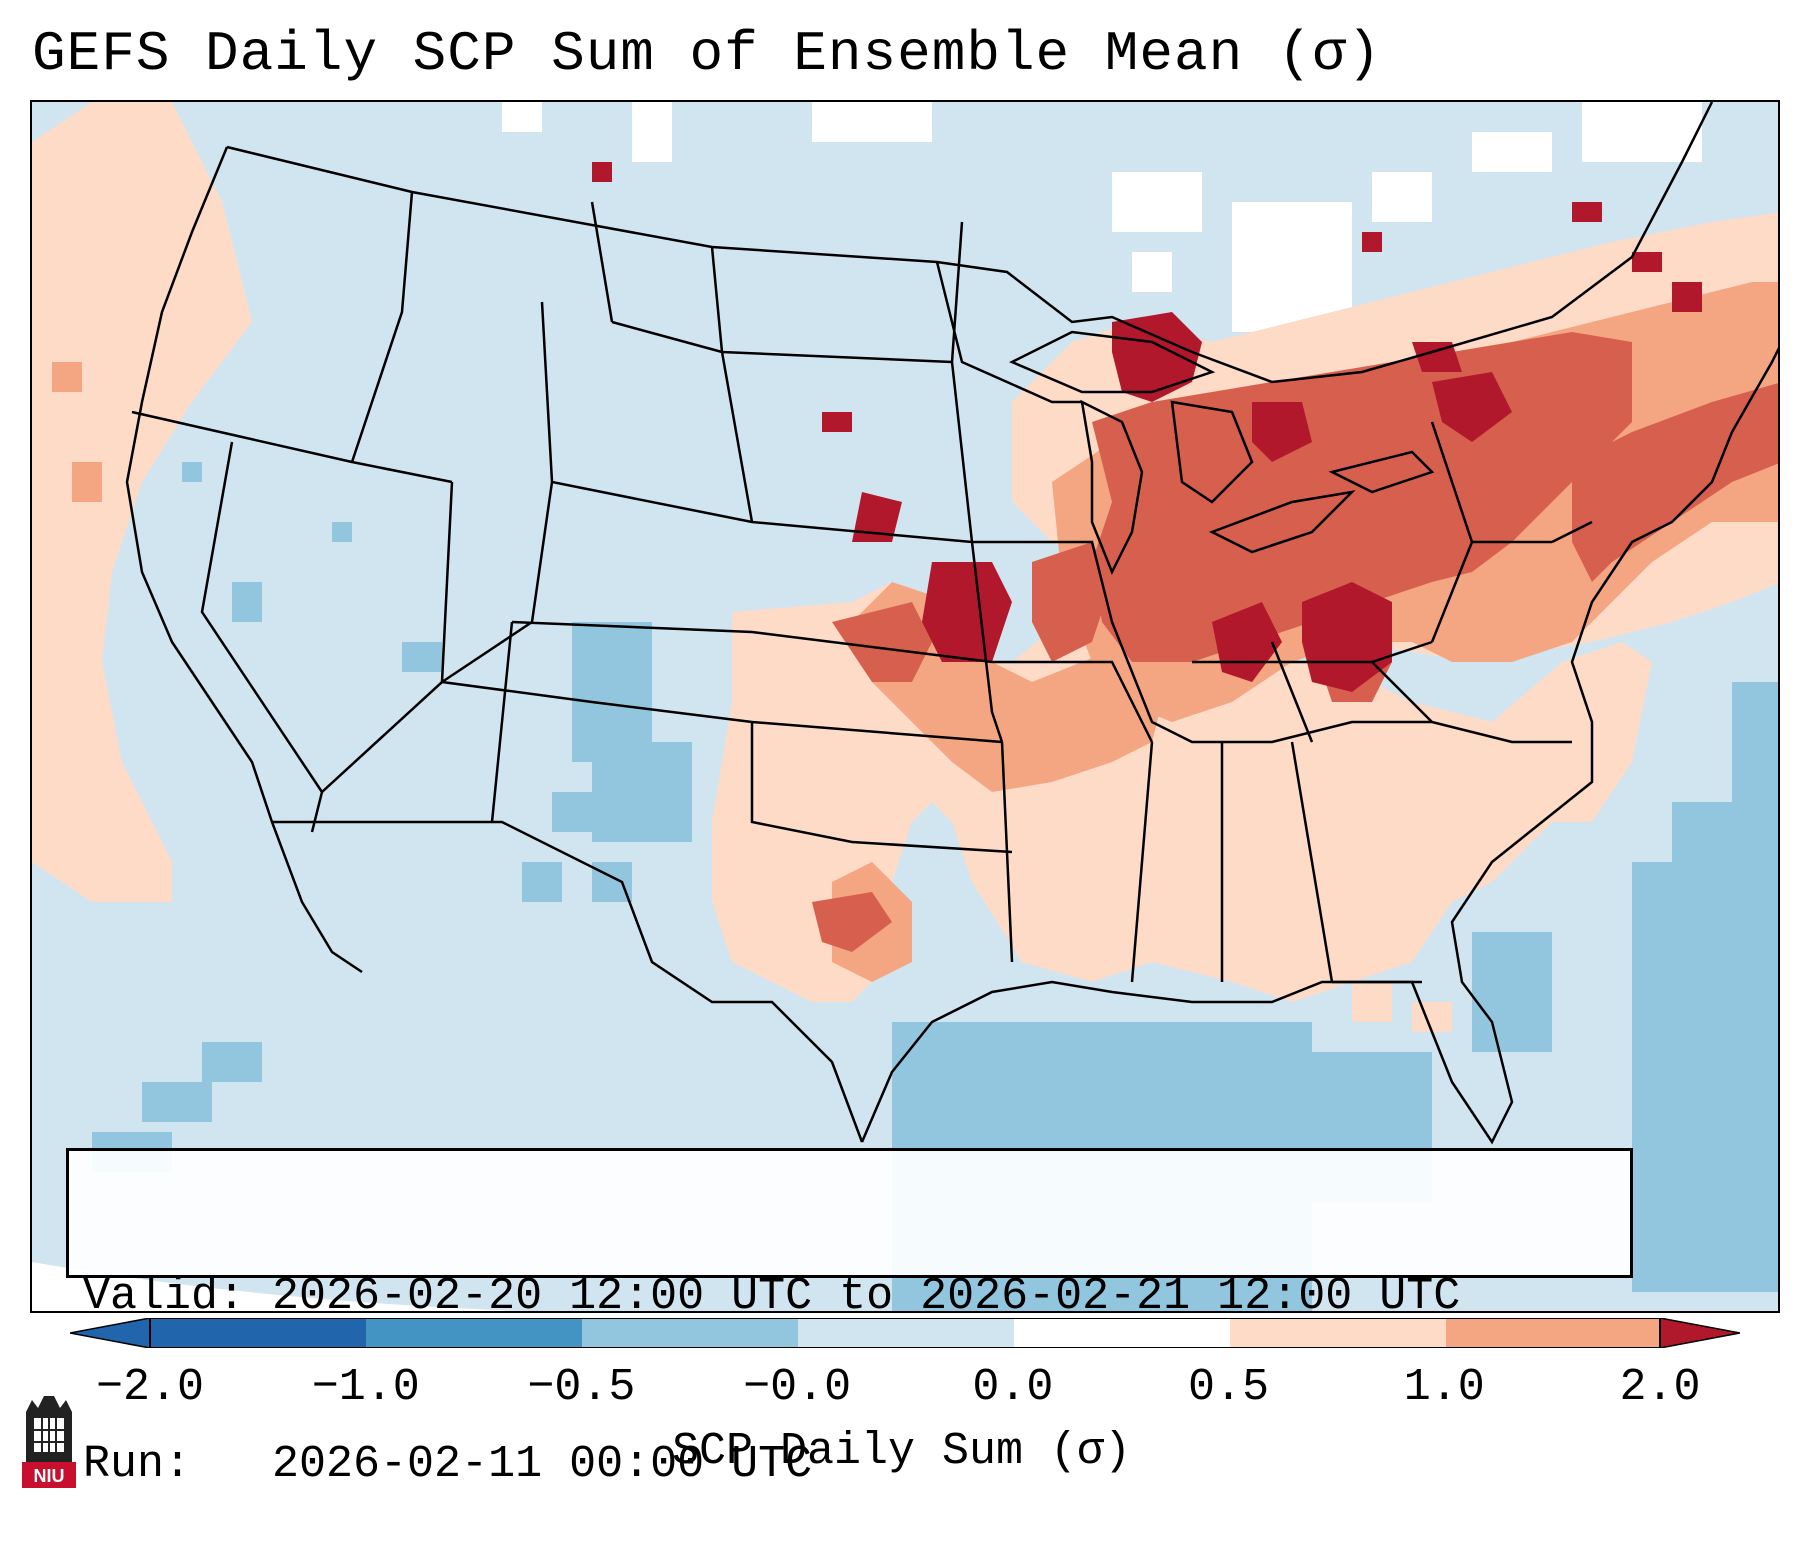  Describe the element at coordinates (1013, 1387) in the screenshot. I see `colorbar-tick-4: 0.0` at that location.